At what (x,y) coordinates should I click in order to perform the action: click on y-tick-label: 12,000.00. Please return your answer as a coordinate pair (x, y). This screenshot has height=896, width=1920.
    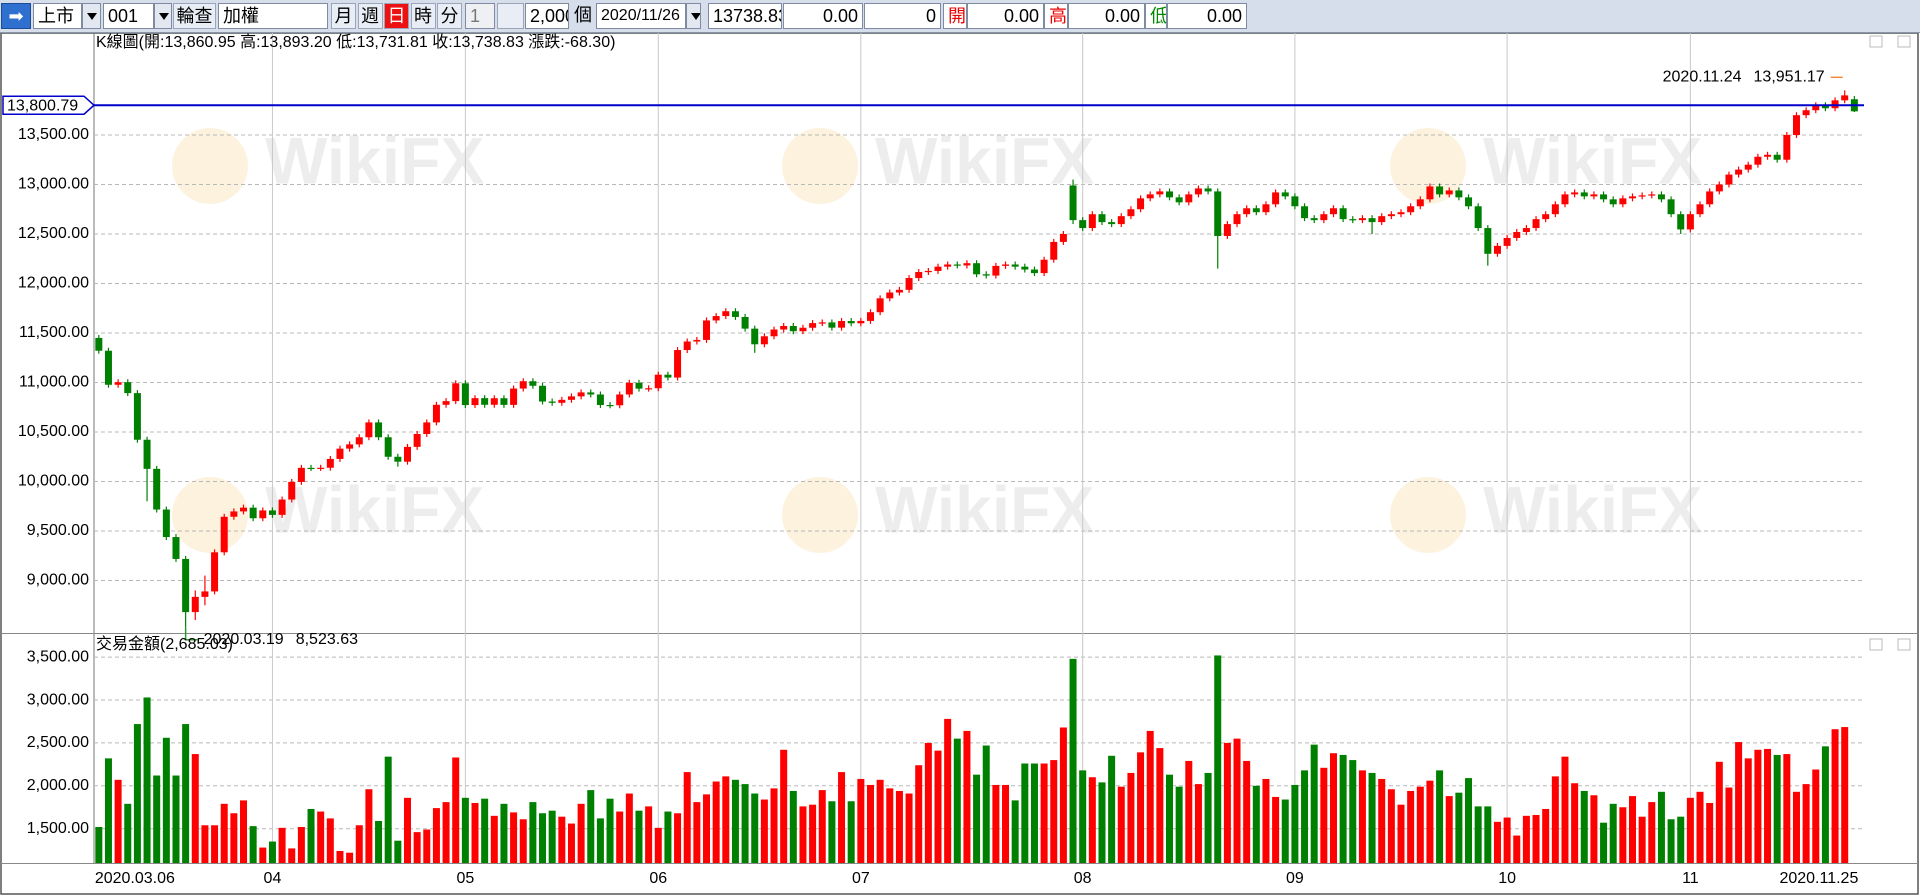
    Looking at the image, I should click on (53, 283).